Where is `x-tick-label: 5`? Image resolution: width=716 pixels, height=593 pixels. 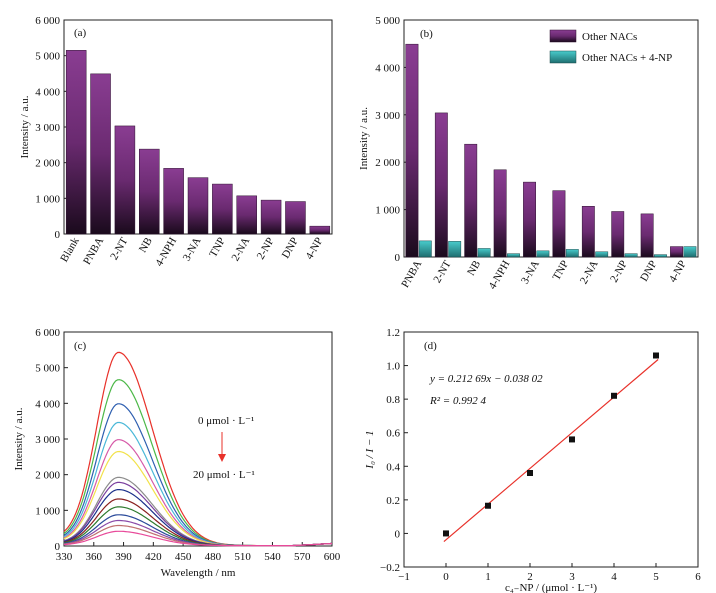
x-tick-label: 5 is located at coordinates (656, 577).